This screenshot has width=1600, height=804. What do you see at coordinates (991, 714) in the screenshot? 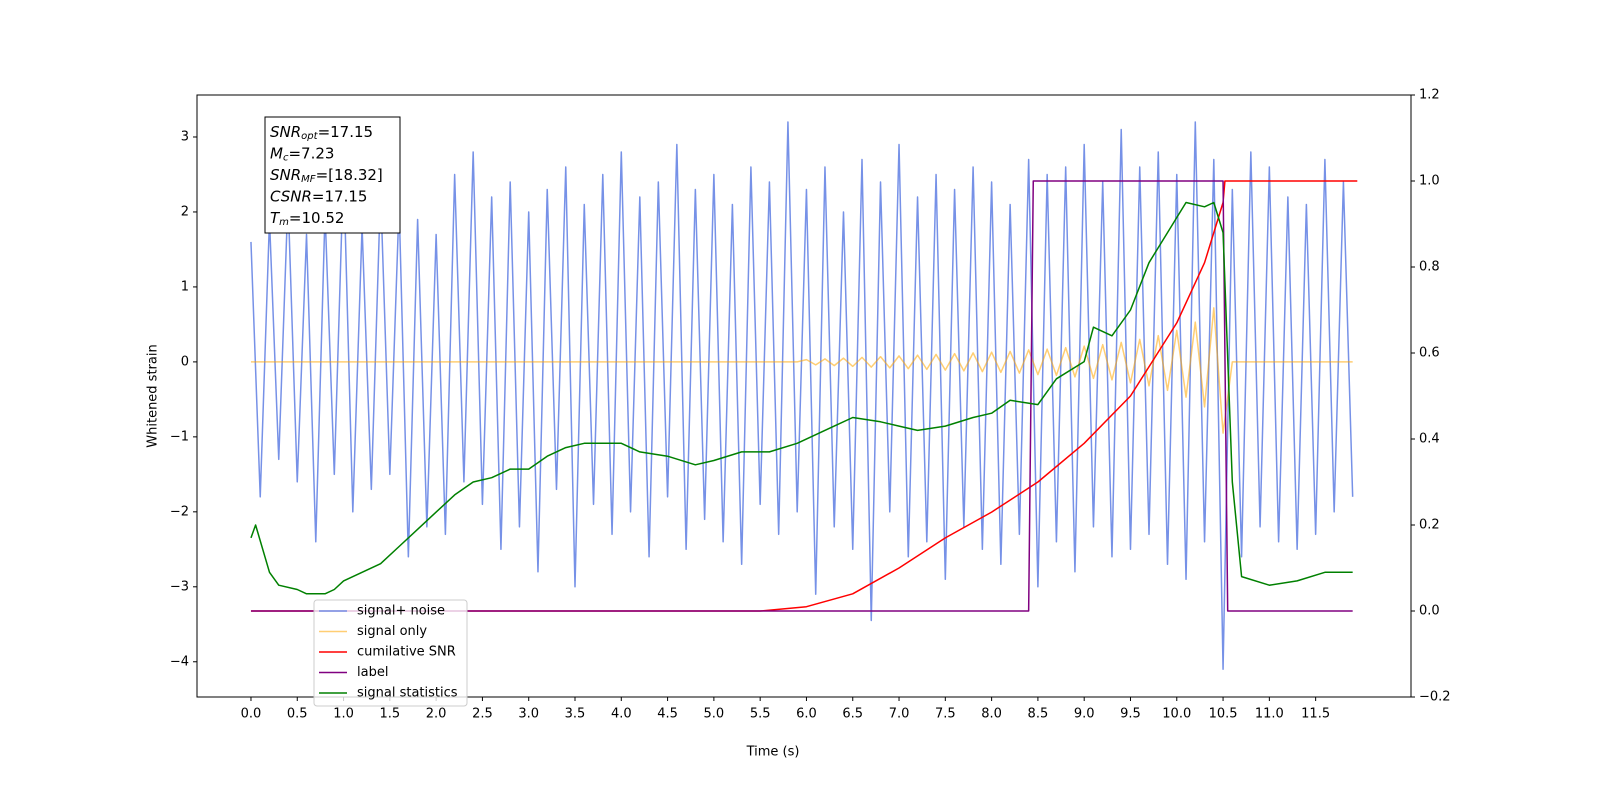
I see `x-tick-label: 8.0` at bounding box center [991, 714].